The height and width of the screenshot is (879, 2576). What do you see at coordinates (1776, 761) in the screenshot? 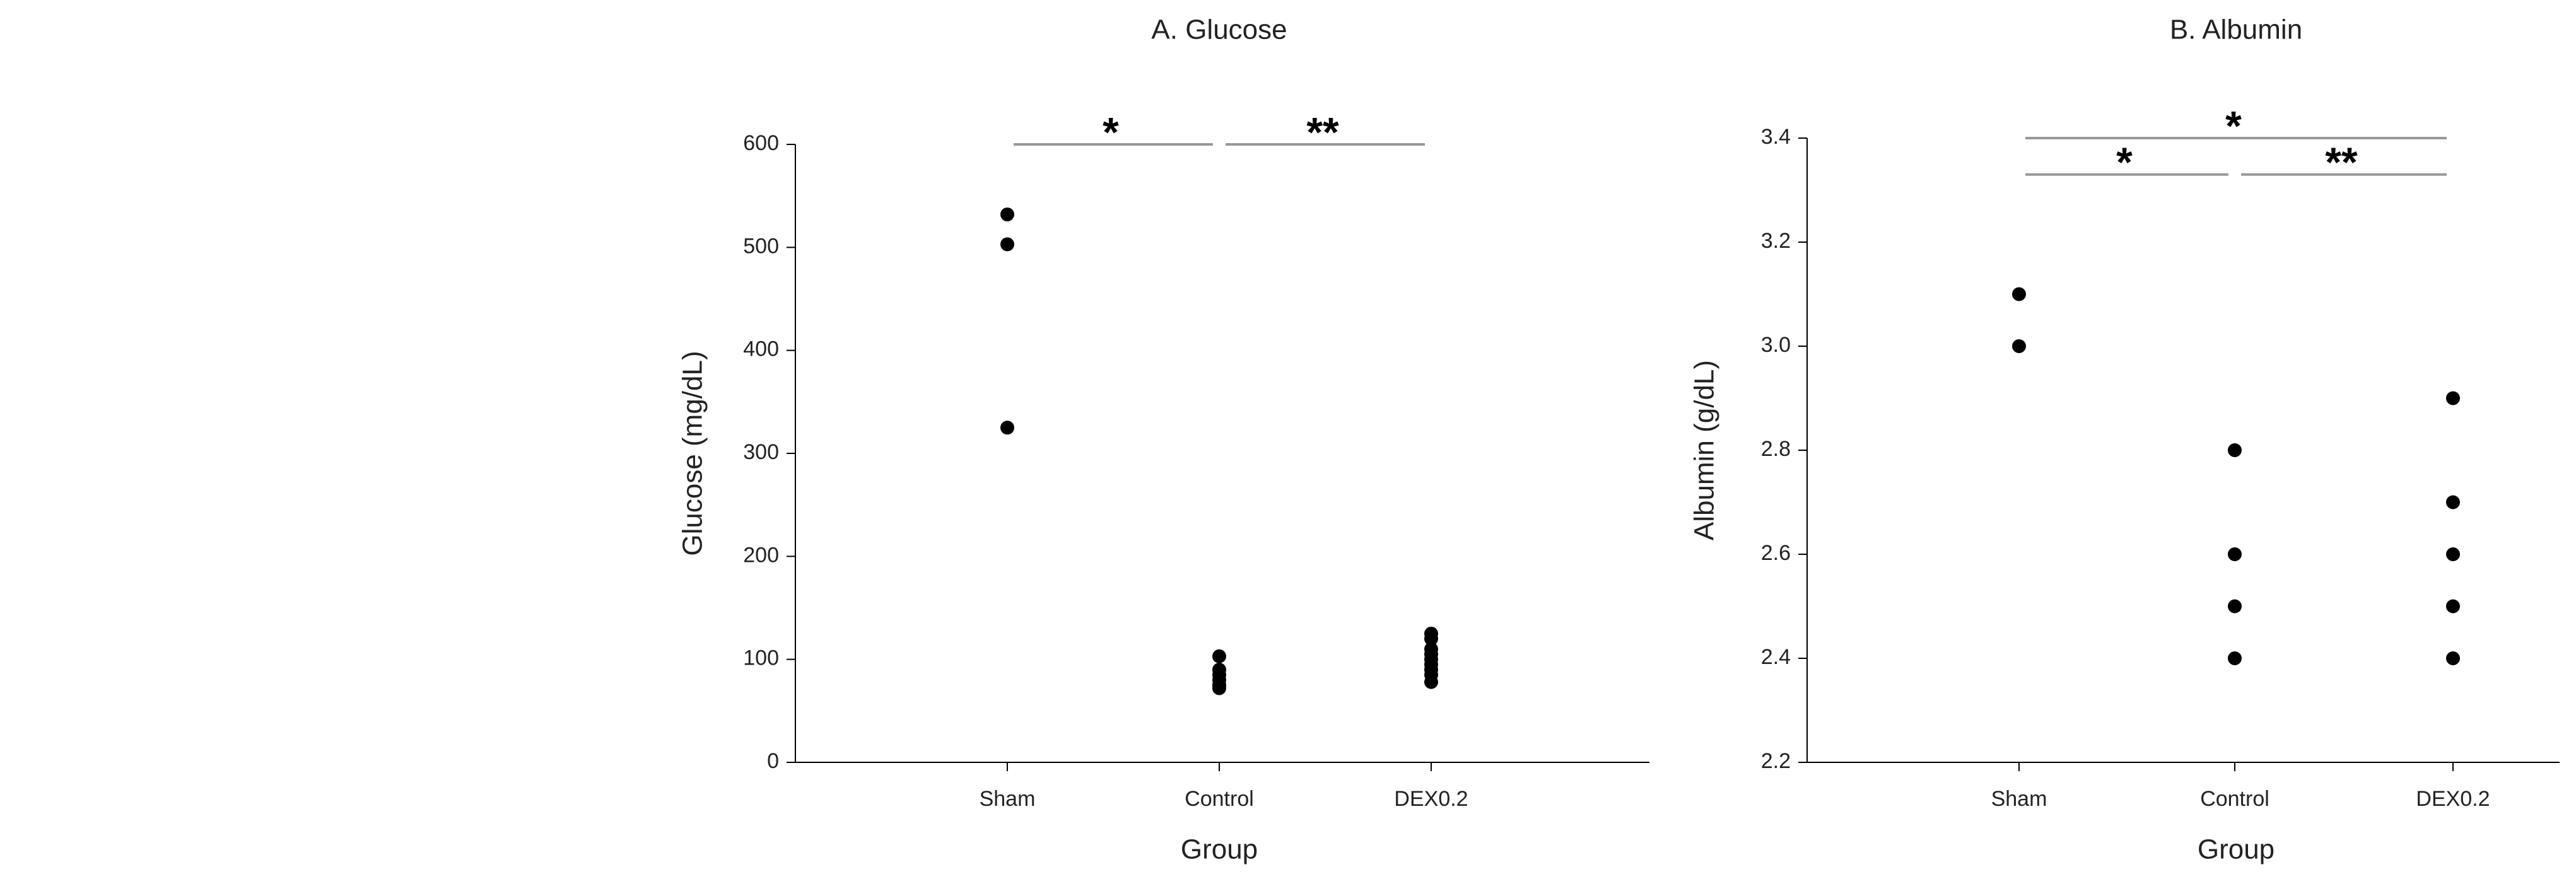
I see `y-tick-label: 2.2` at bounding box center [1776, 761].